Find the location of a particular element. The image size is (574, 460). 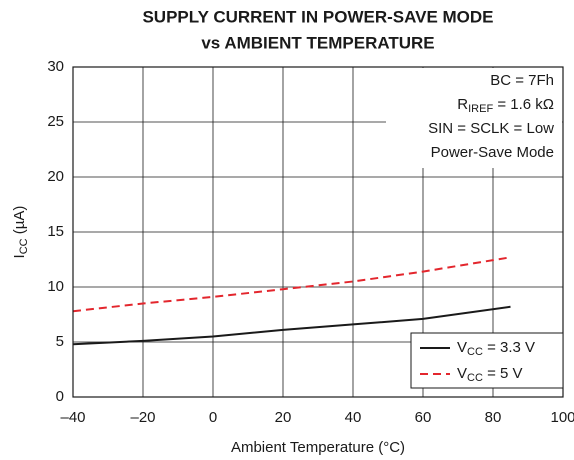

y-tick-label: 5 is located at coordinates (60, 341).